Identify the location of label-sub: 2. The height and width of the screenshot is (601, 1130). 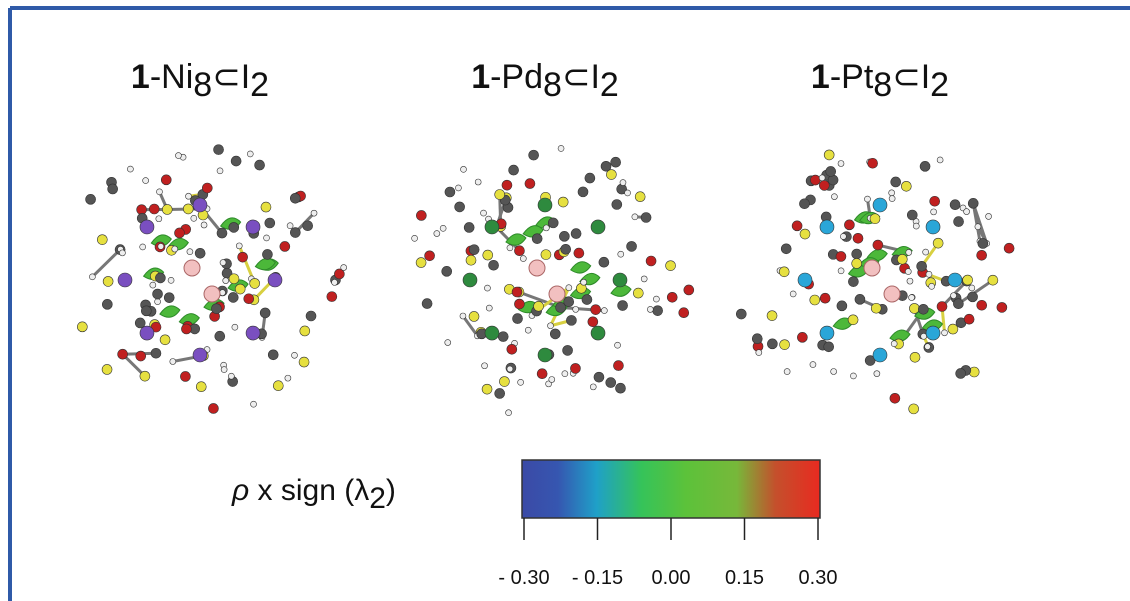
(377, 498).